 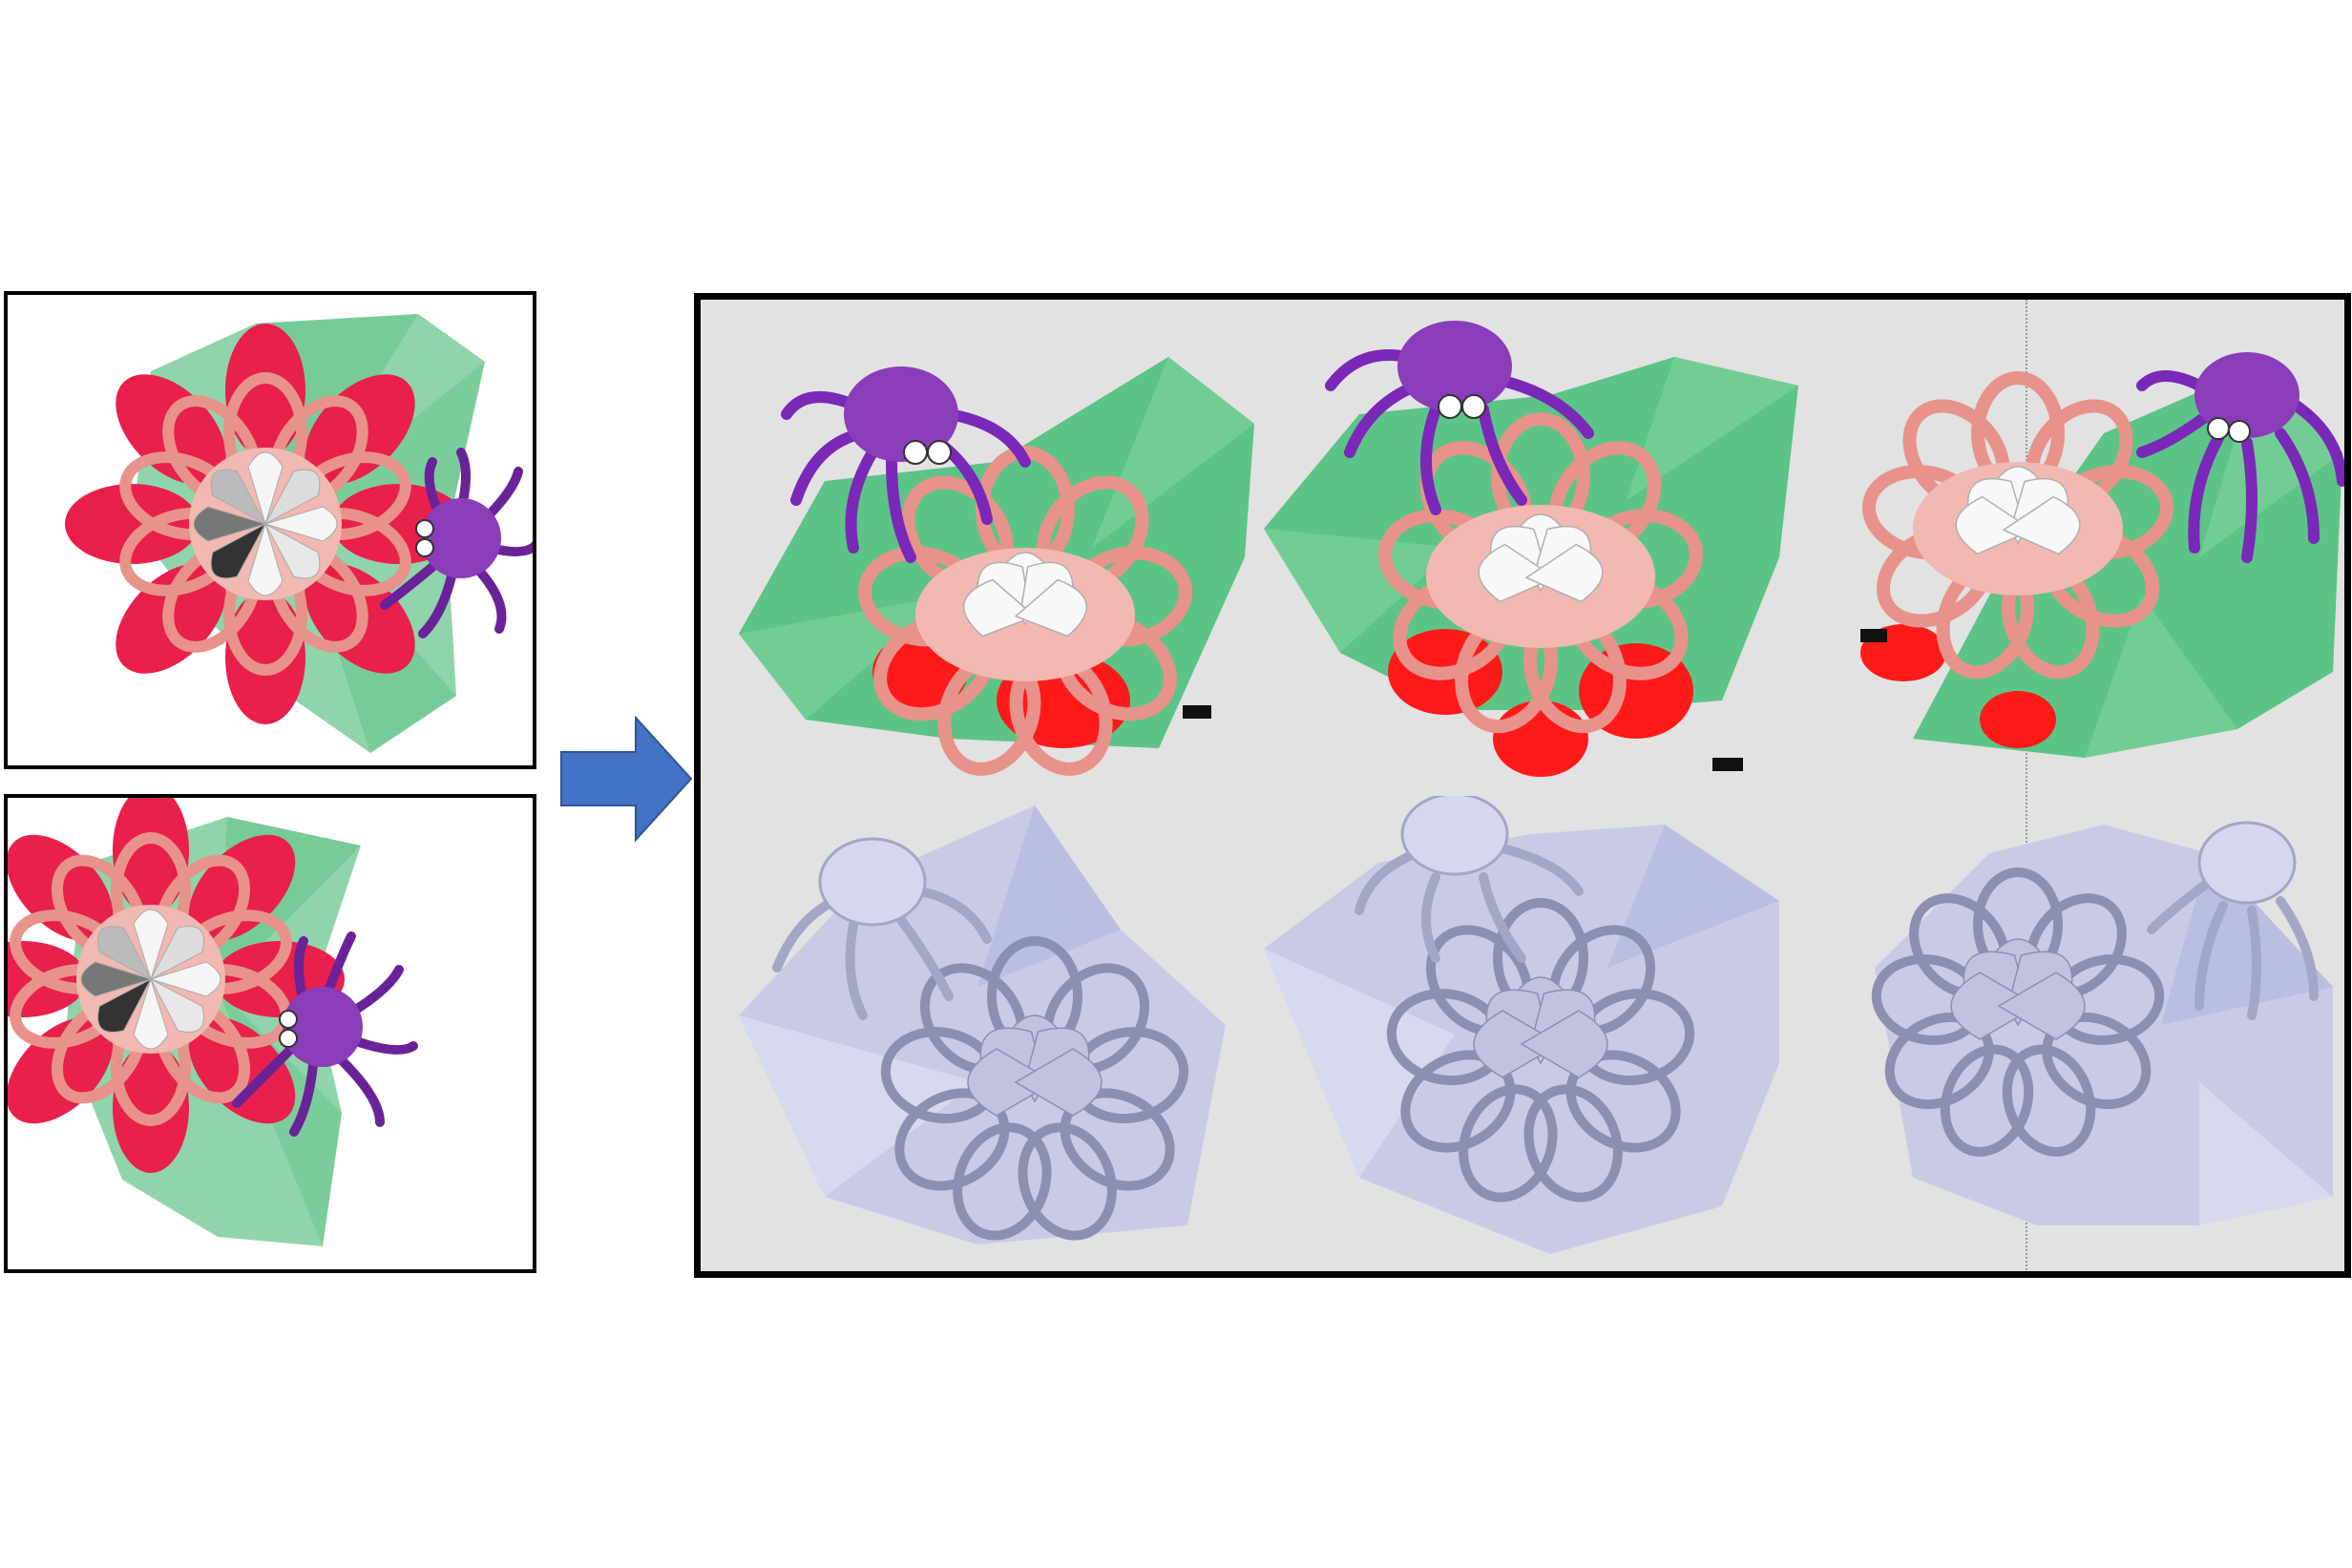 What do you see at coordinates (627, 779) in the screenshot?
I see `right-arrow-icon` at bounding box center [627, 779].